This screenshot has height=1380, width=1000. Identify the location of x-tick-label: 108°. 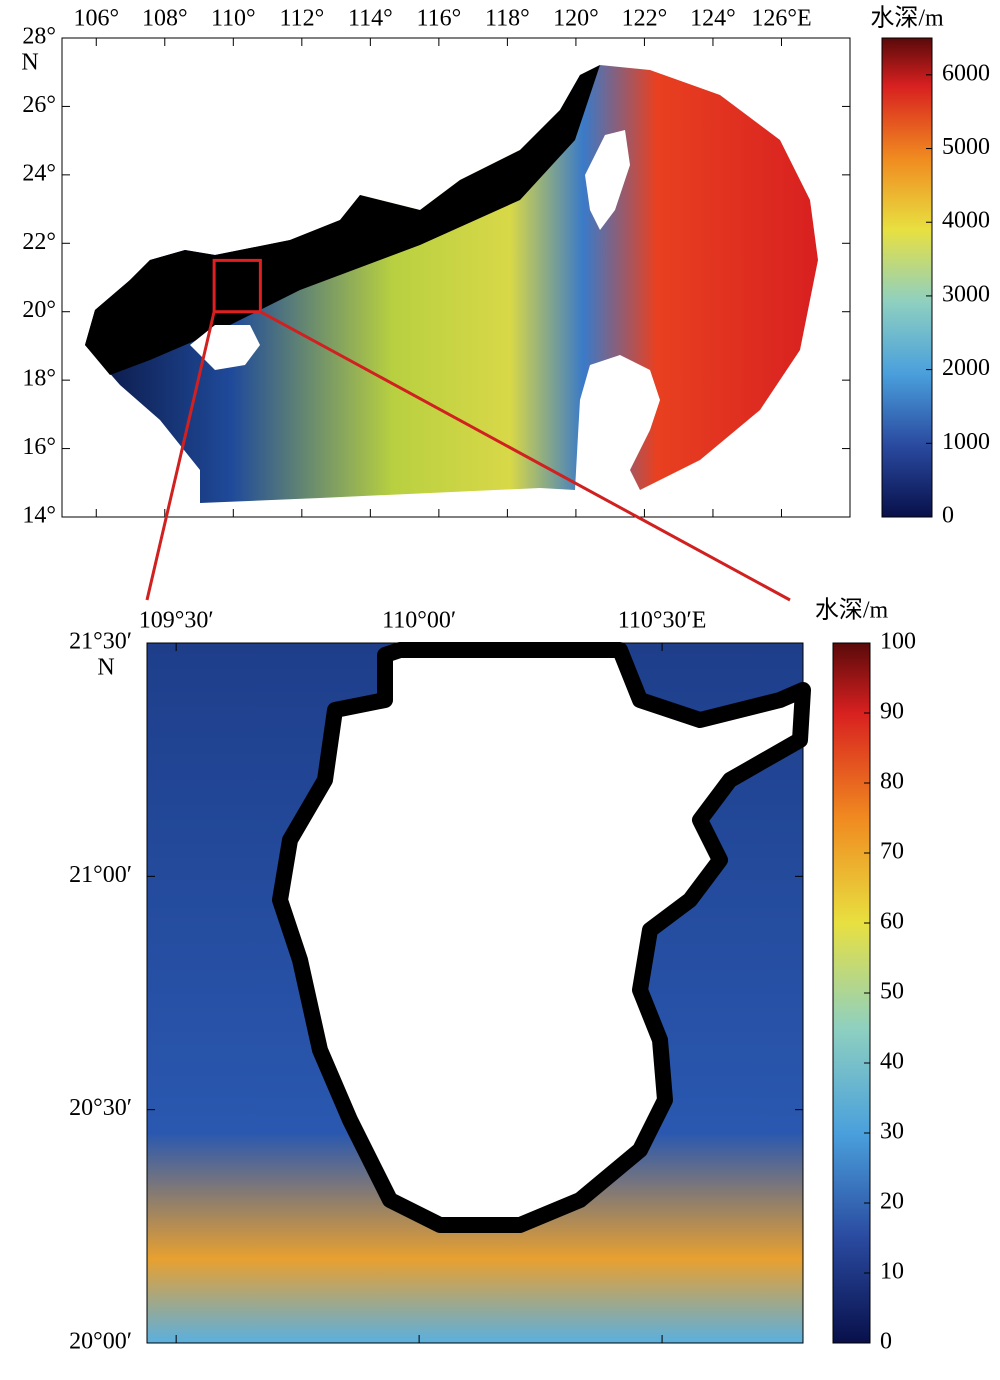
(165, 19).